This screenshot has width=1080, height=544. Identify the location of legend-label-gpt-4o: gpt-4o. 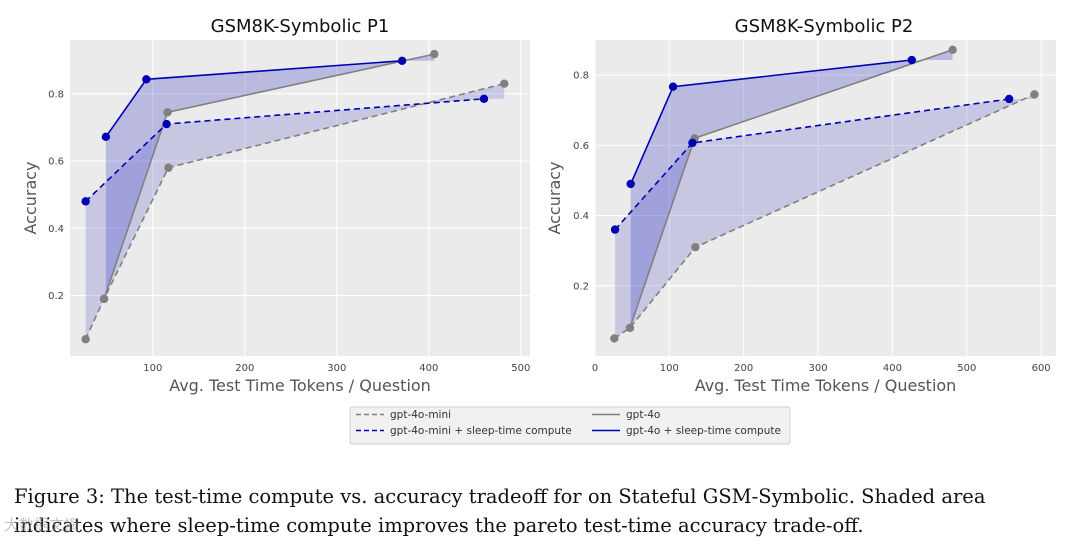
(643, 415).